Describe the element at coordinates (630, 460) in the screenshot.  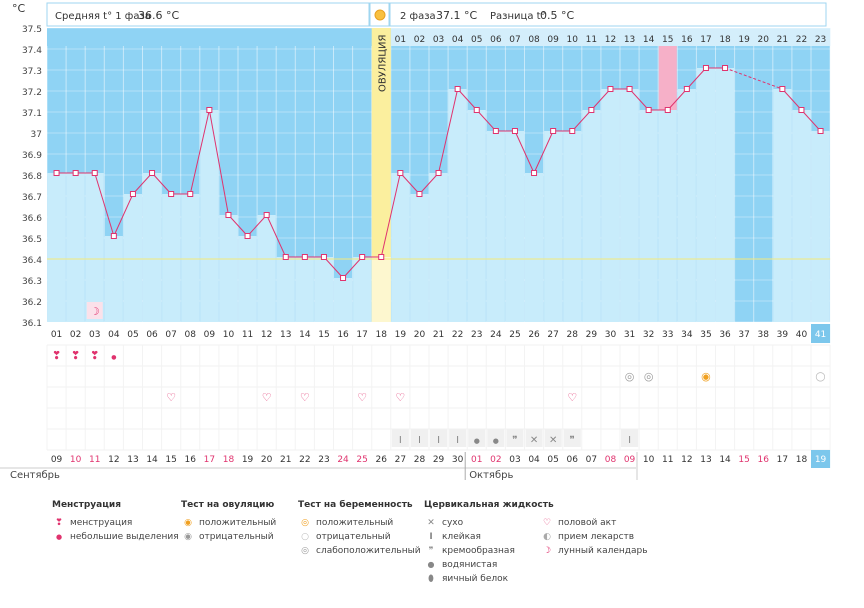
I see `calendar-date: 09` at that location.